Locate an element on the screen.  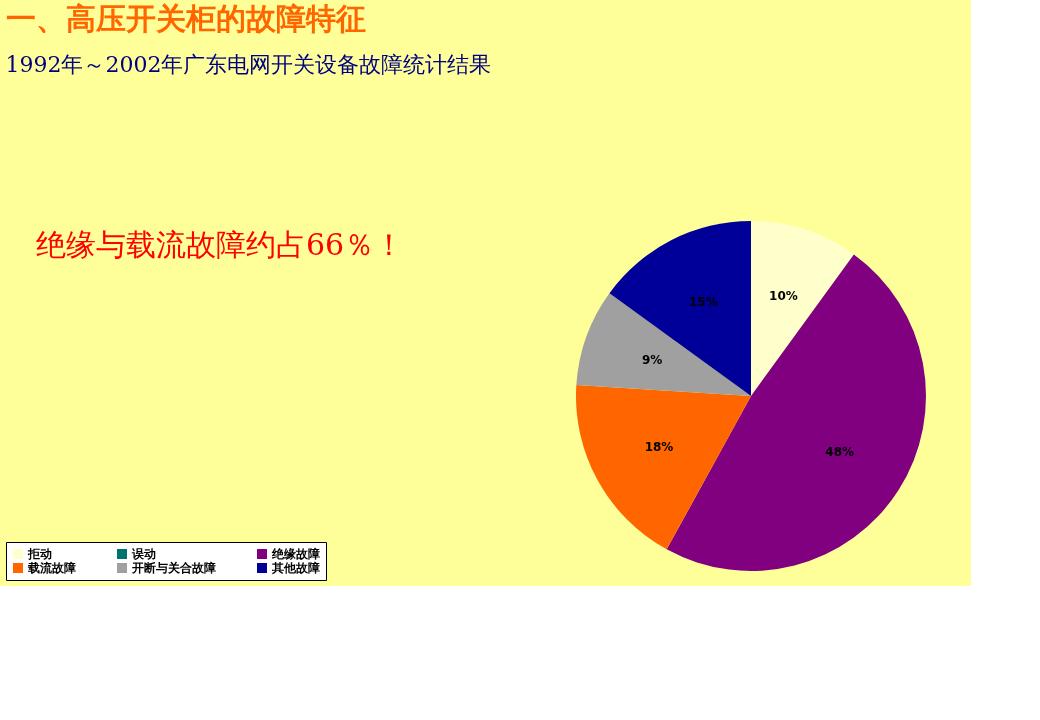
legend-label: 拒动 is located at coordinates (39, 554).